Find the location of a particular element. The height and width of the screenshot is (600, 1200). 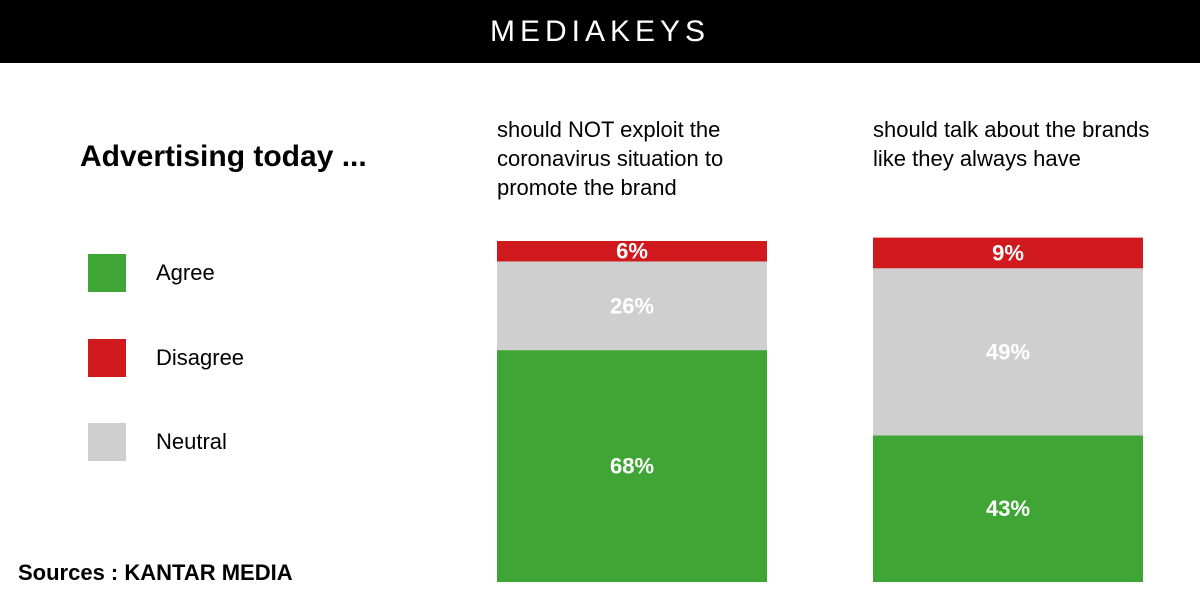

bar-value-label-disagree-1: 6% is located at coordinates (632, 251).